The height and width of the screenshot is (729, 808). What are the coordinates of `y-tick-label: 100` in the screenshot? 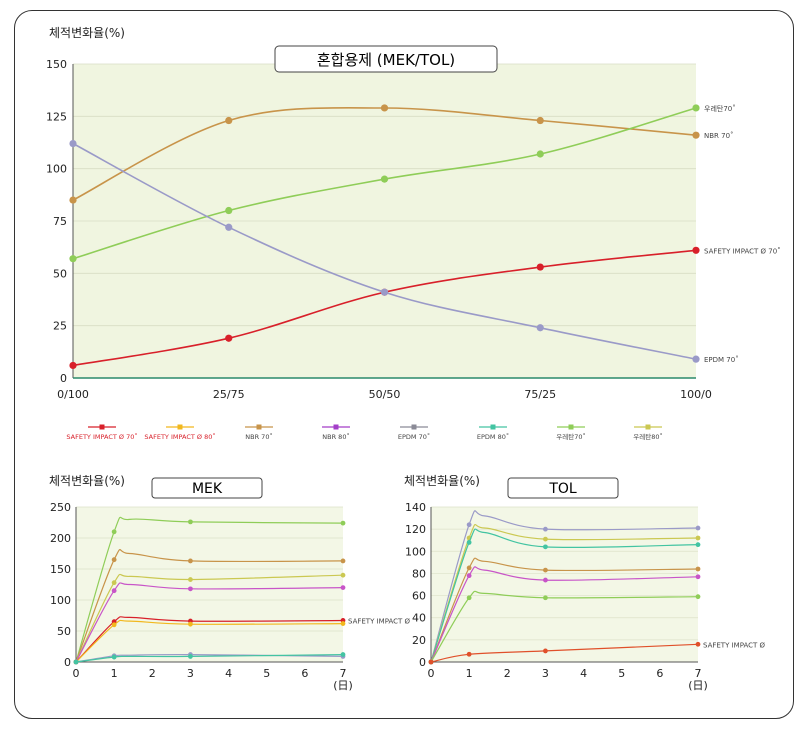 It's located at (60, 600).